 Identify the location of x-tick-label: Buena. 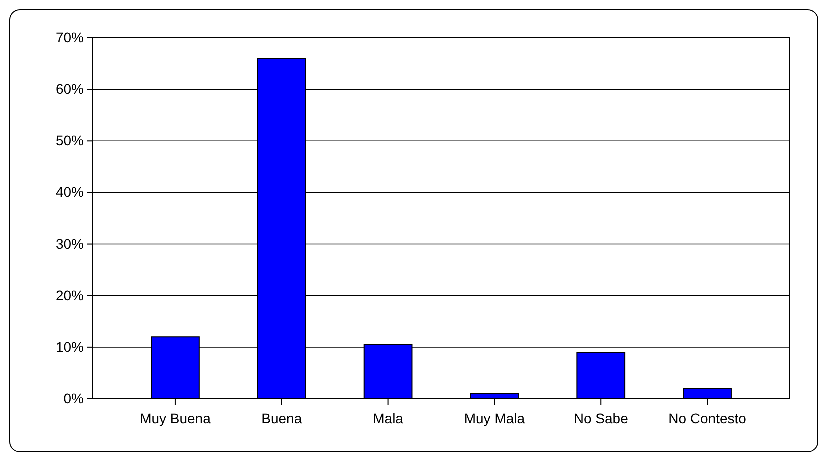
(282, 418).